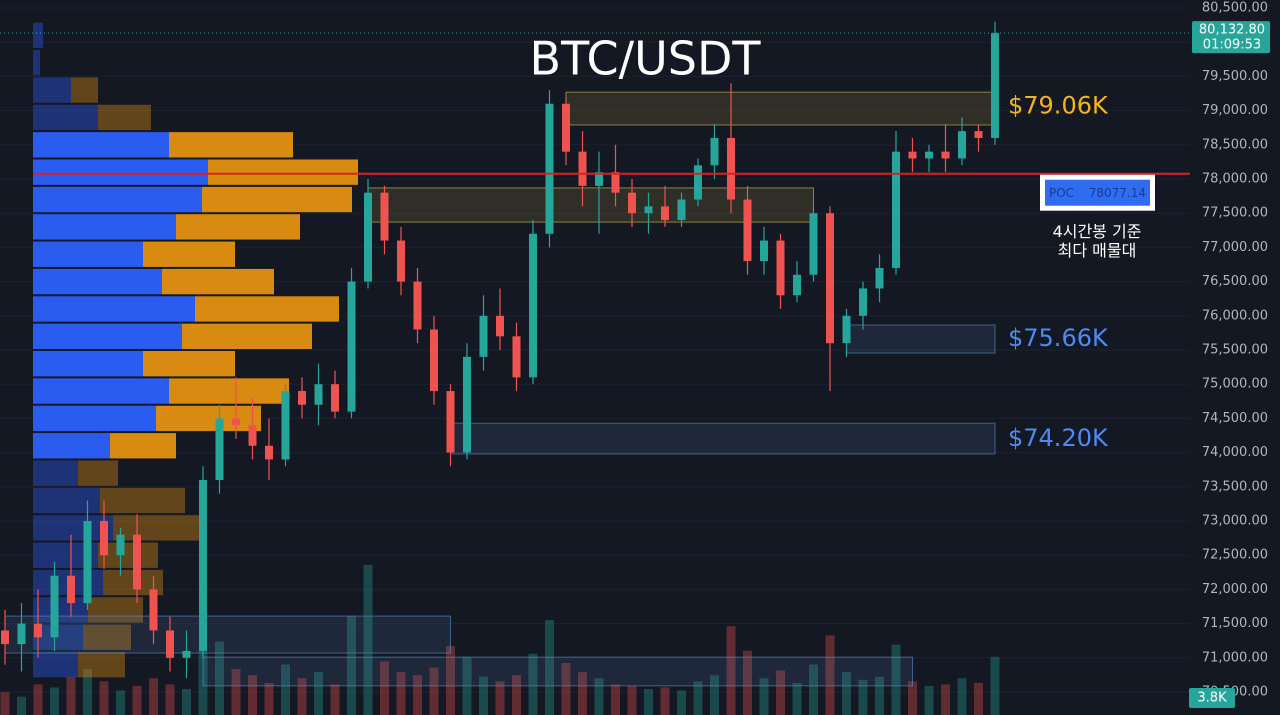  What do you see at coordinates (1058, 438) in the screenshot?
I see `price-annotation: $74.20K` at bounding box center [1058, 438].